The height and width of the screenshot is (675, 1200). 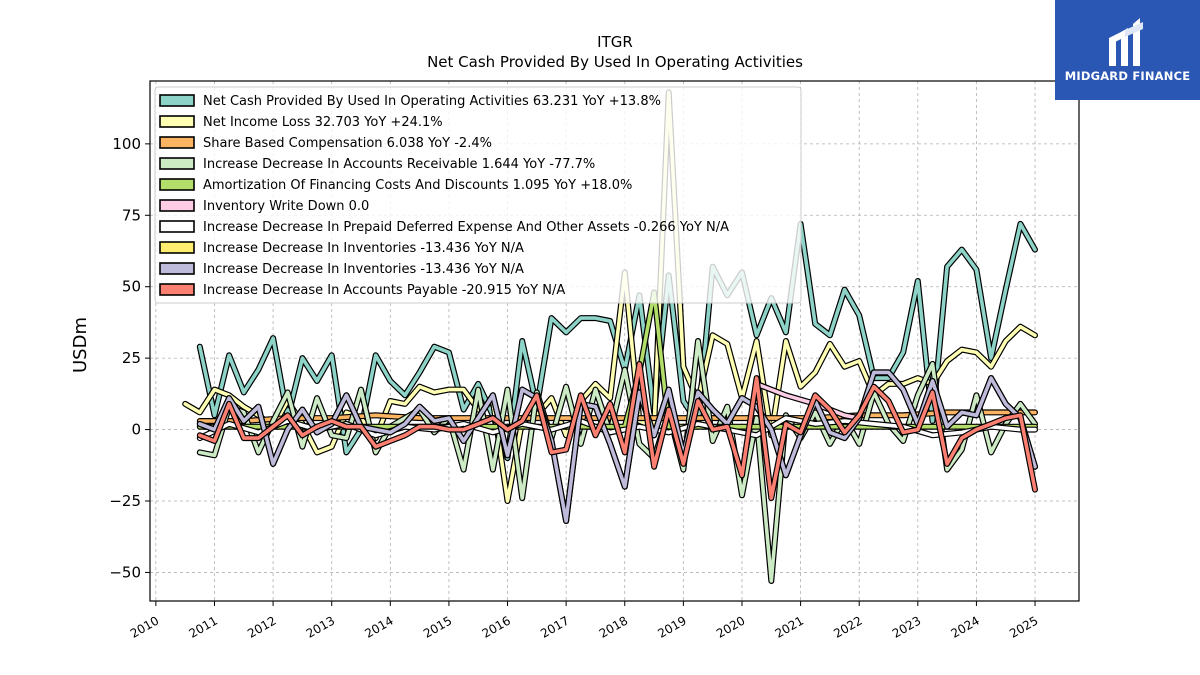 What do you see at coordinates (261, 626) in the screenshot?
I see `x-tick-label: 2012` at bounding box center [261, 626].